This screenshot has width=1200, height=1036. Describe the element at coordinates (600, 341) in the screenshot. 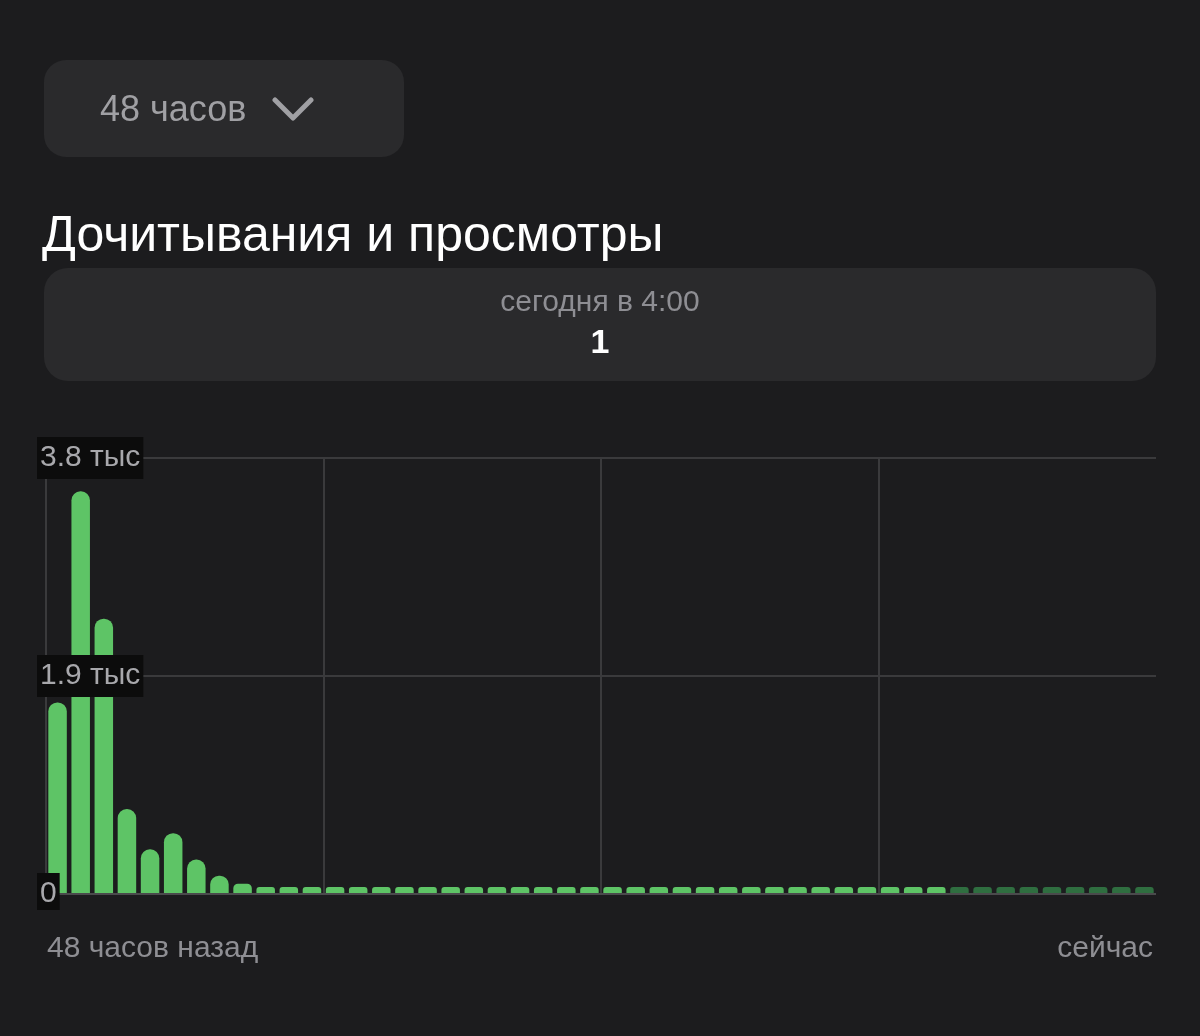

I see `text: 1` at that location.